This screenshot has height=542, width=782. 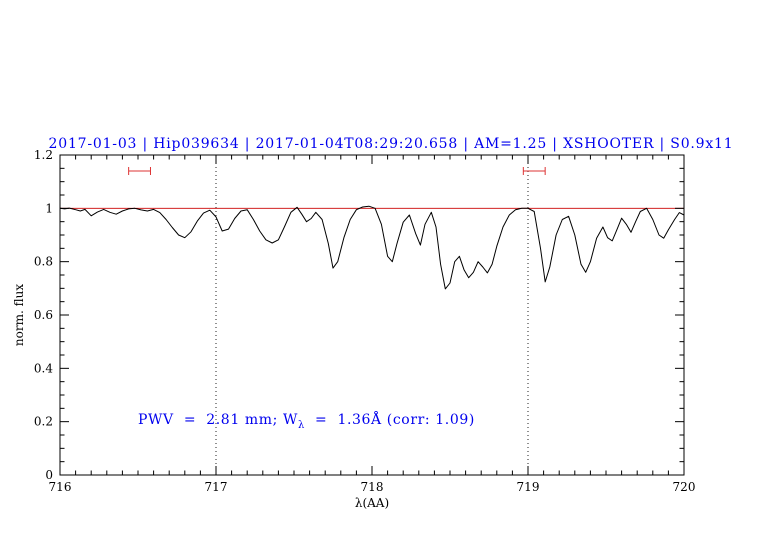 What do you see at coordinates (218, 420) in the screenshot?
I see `annotation-prefix: PWV = 2.81 mm; W` at bounding box center [218, 420].